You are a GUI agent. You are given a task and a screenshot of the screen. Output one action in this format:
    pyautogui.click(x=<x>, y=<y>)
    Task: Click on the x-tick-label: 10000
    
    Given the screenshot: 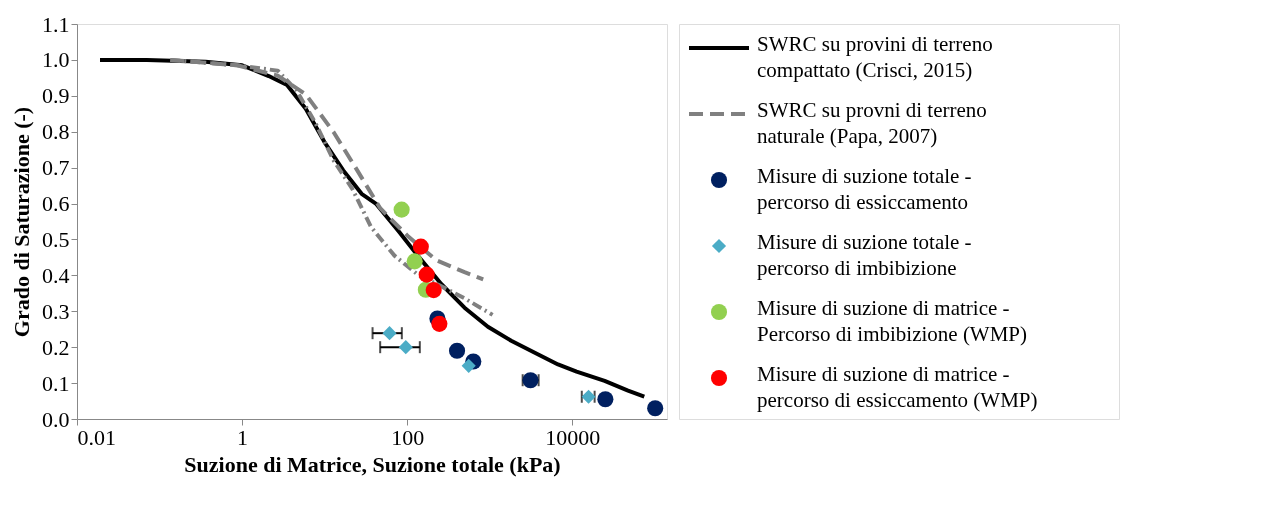 What is the action you would take?
    pyautogui.click(x=573, y=437)
    